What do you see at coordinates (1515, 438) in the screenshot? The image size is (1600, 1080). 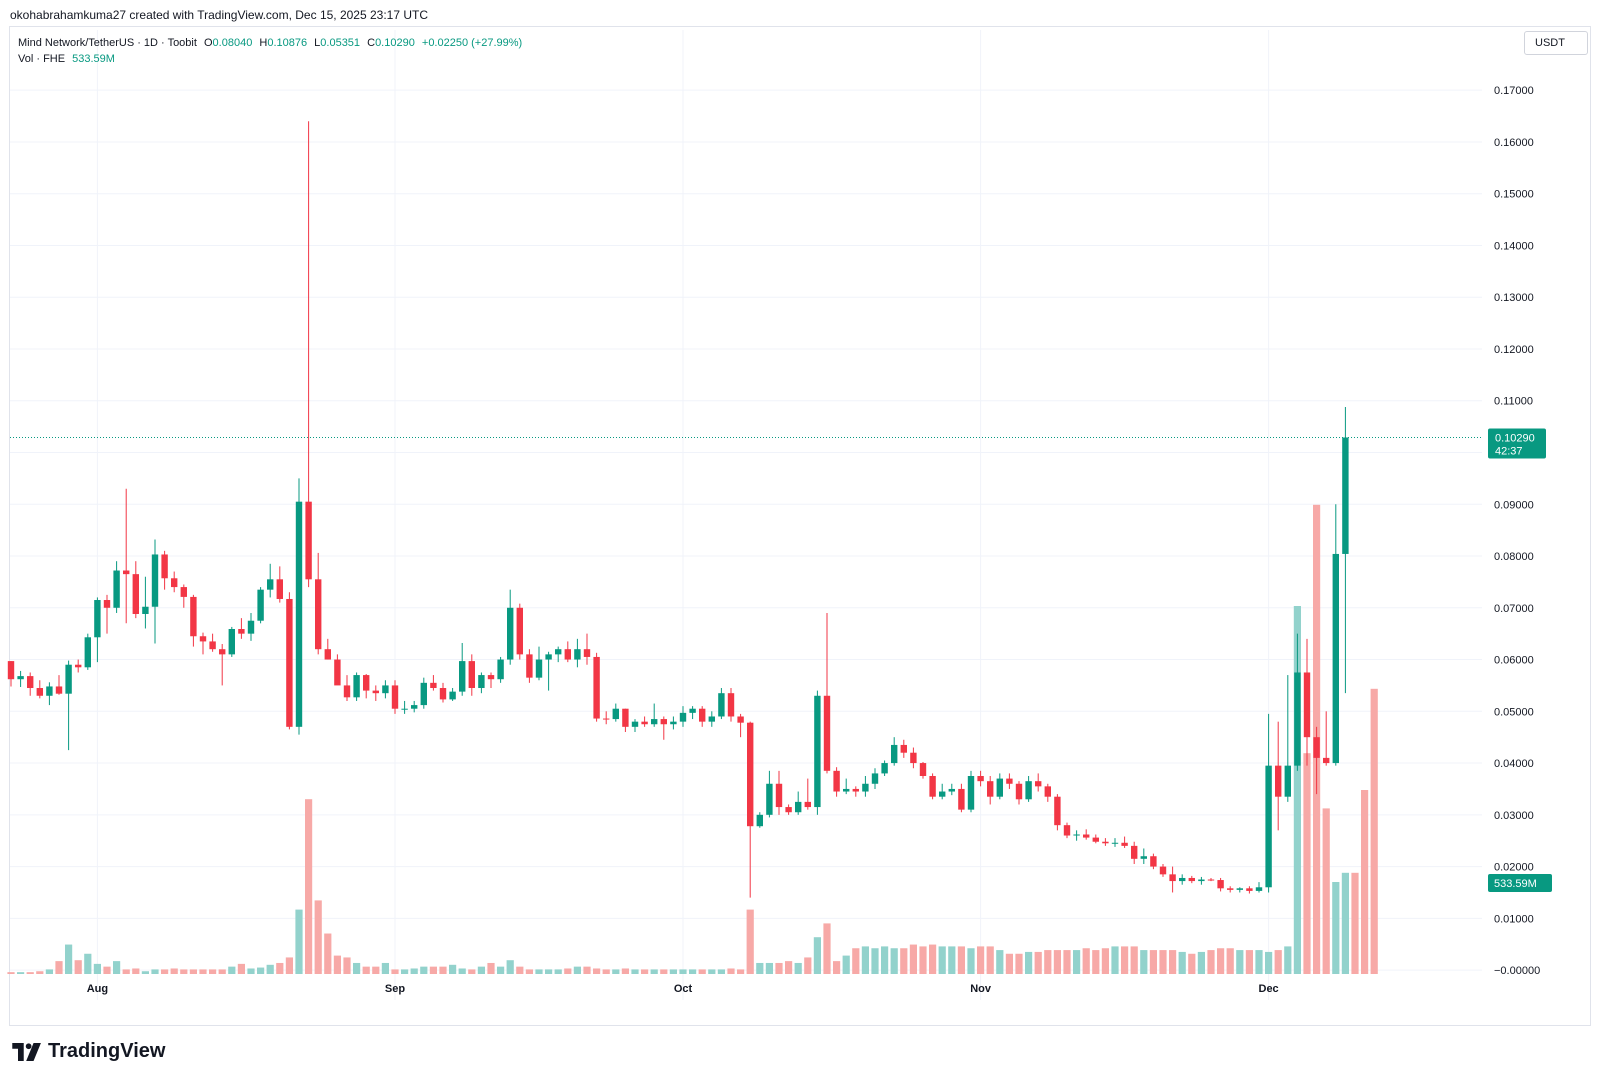 I see `last-price-value: 0.10290` at bounding box center [1515, 438].